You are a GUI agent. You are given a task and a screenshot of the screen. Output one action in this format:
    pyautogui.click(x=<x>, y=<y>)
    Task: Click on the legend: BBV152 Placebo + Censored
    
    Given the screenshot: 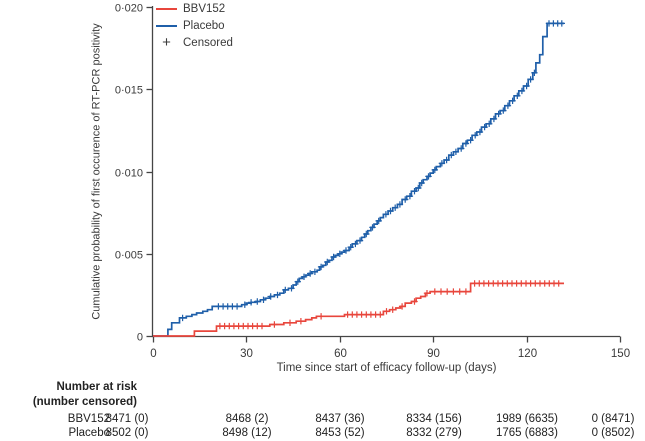 What is the action you would take?
    pyautogui.click(x=194, y=25)
    